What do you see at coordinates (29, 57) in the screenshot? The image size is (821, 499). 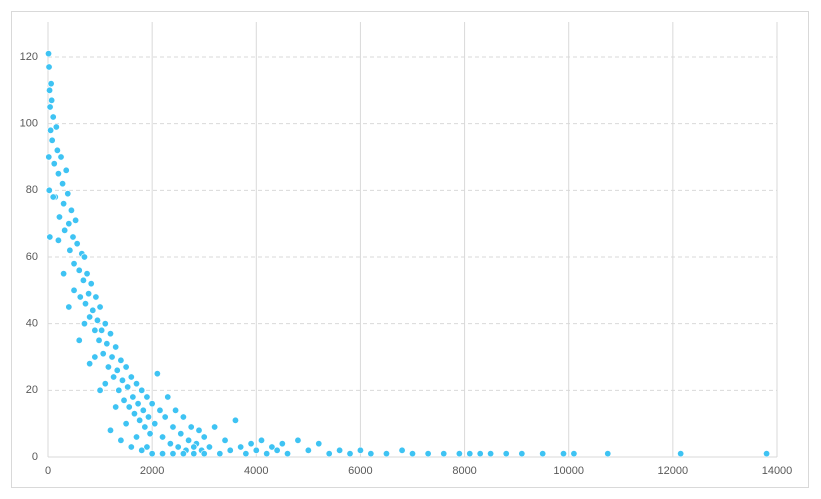 I see `y-tick-label: 120` at bounding box center [29, 57].